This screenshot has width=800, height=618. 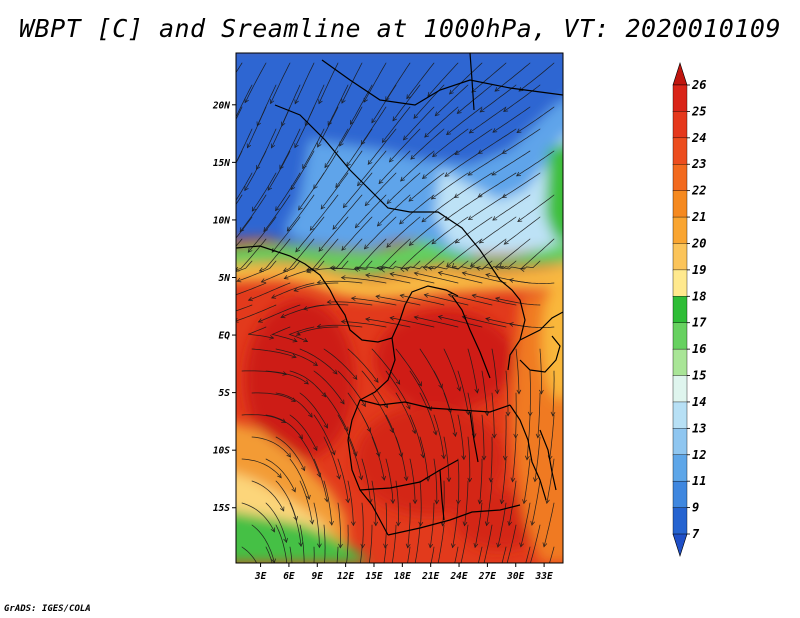 I want to click on colorbar-label: 9, so click(x=695, y=508).